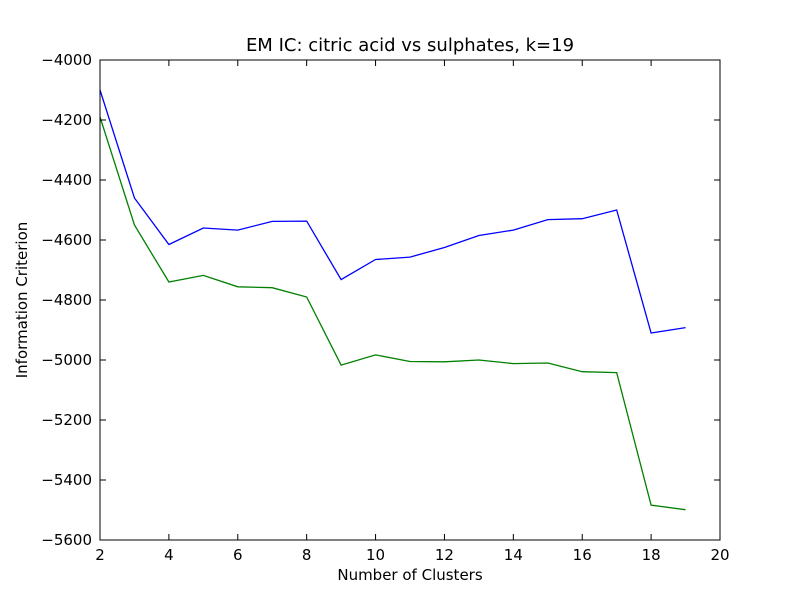 The image size is (800, 600). What do you see at coordinates (66, 480) in the screenshot?
I see `y-tick-label: −5400` at bounding box center [66, 480].